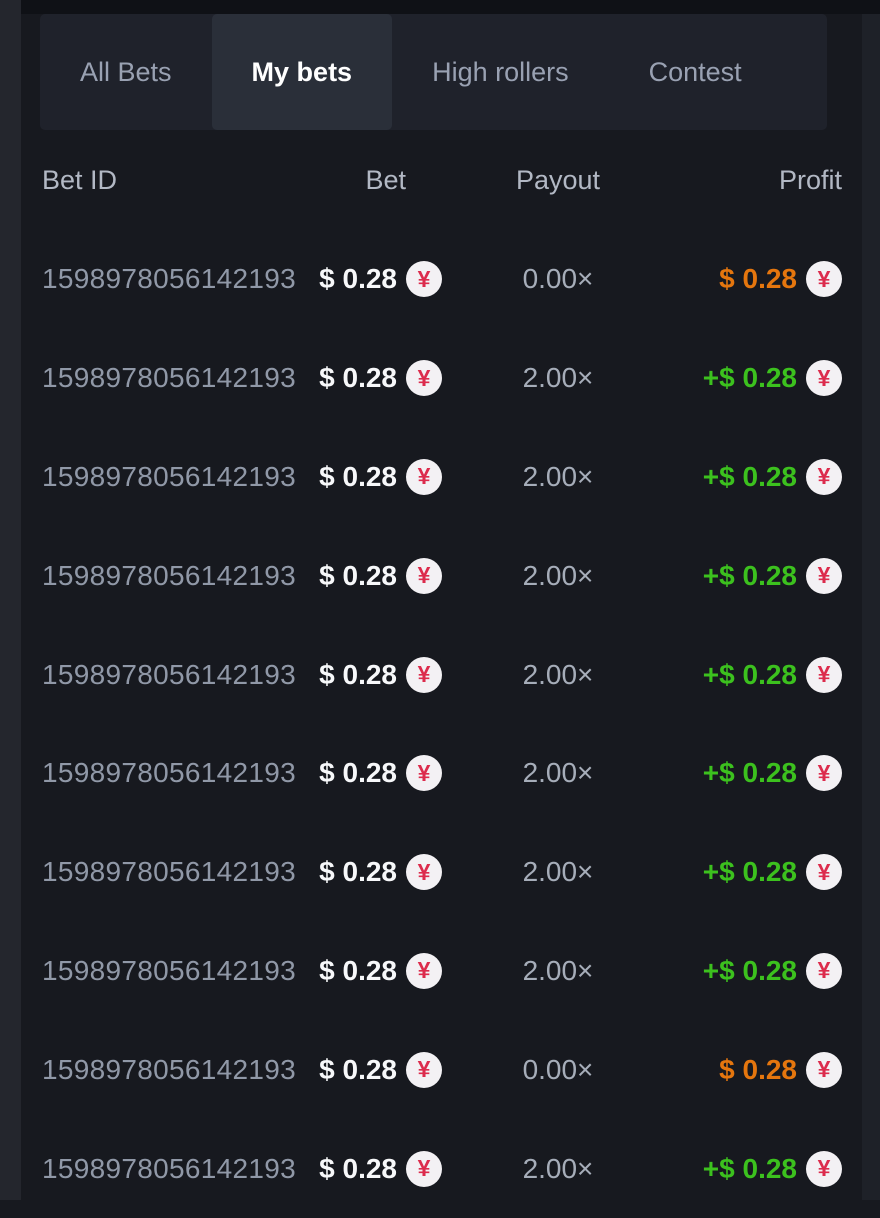 This screenshot has height=1218, width=880. I want to click on header-profit: Profit, so click(810, 179).